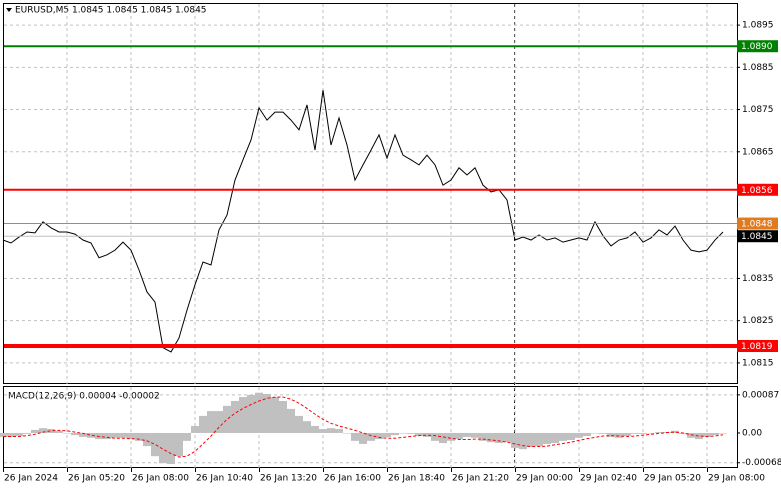  What do you see at coordinates (608, 479) in the screenshot?
I see `x-tick-label: 29 Jan 02:40` at bounding box center [608, 479].